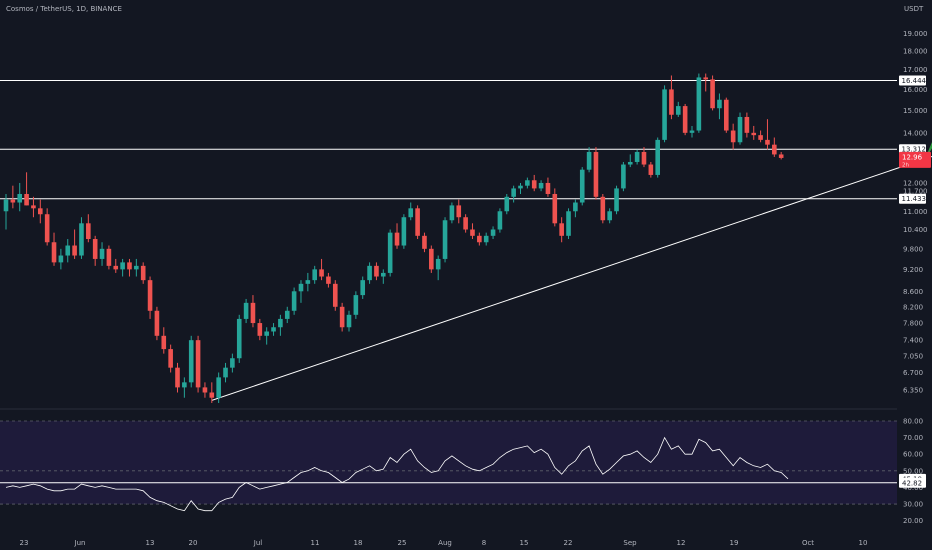 The image size is (932, 550). I want to click on current-price-countdown: 2h, so click(905, 165).